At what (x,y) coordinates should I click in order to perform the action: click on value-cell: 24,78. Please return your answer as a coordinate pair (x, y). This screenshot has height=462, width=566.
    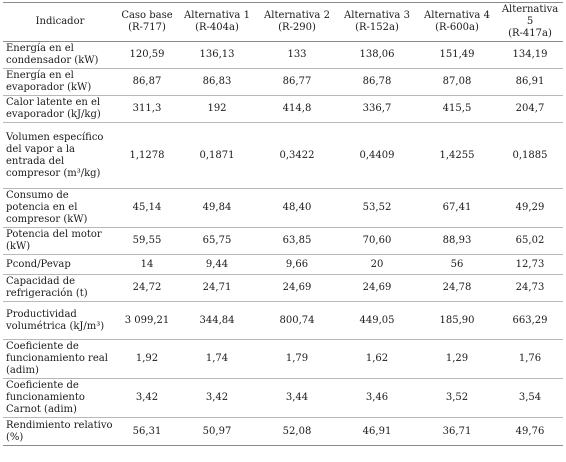
    Looking at the image, I should click on (457, 288).